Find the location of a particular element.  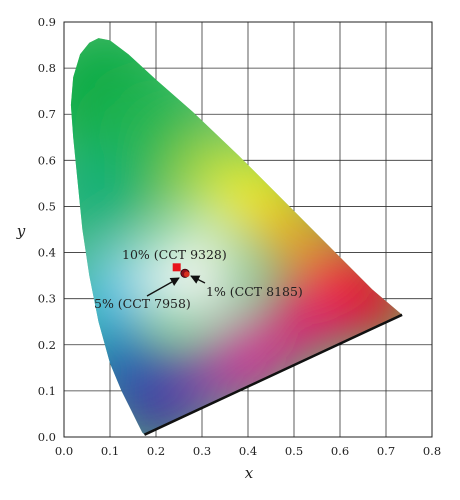

y-tick-label: 0.0 is located at coordinates (47, 437).